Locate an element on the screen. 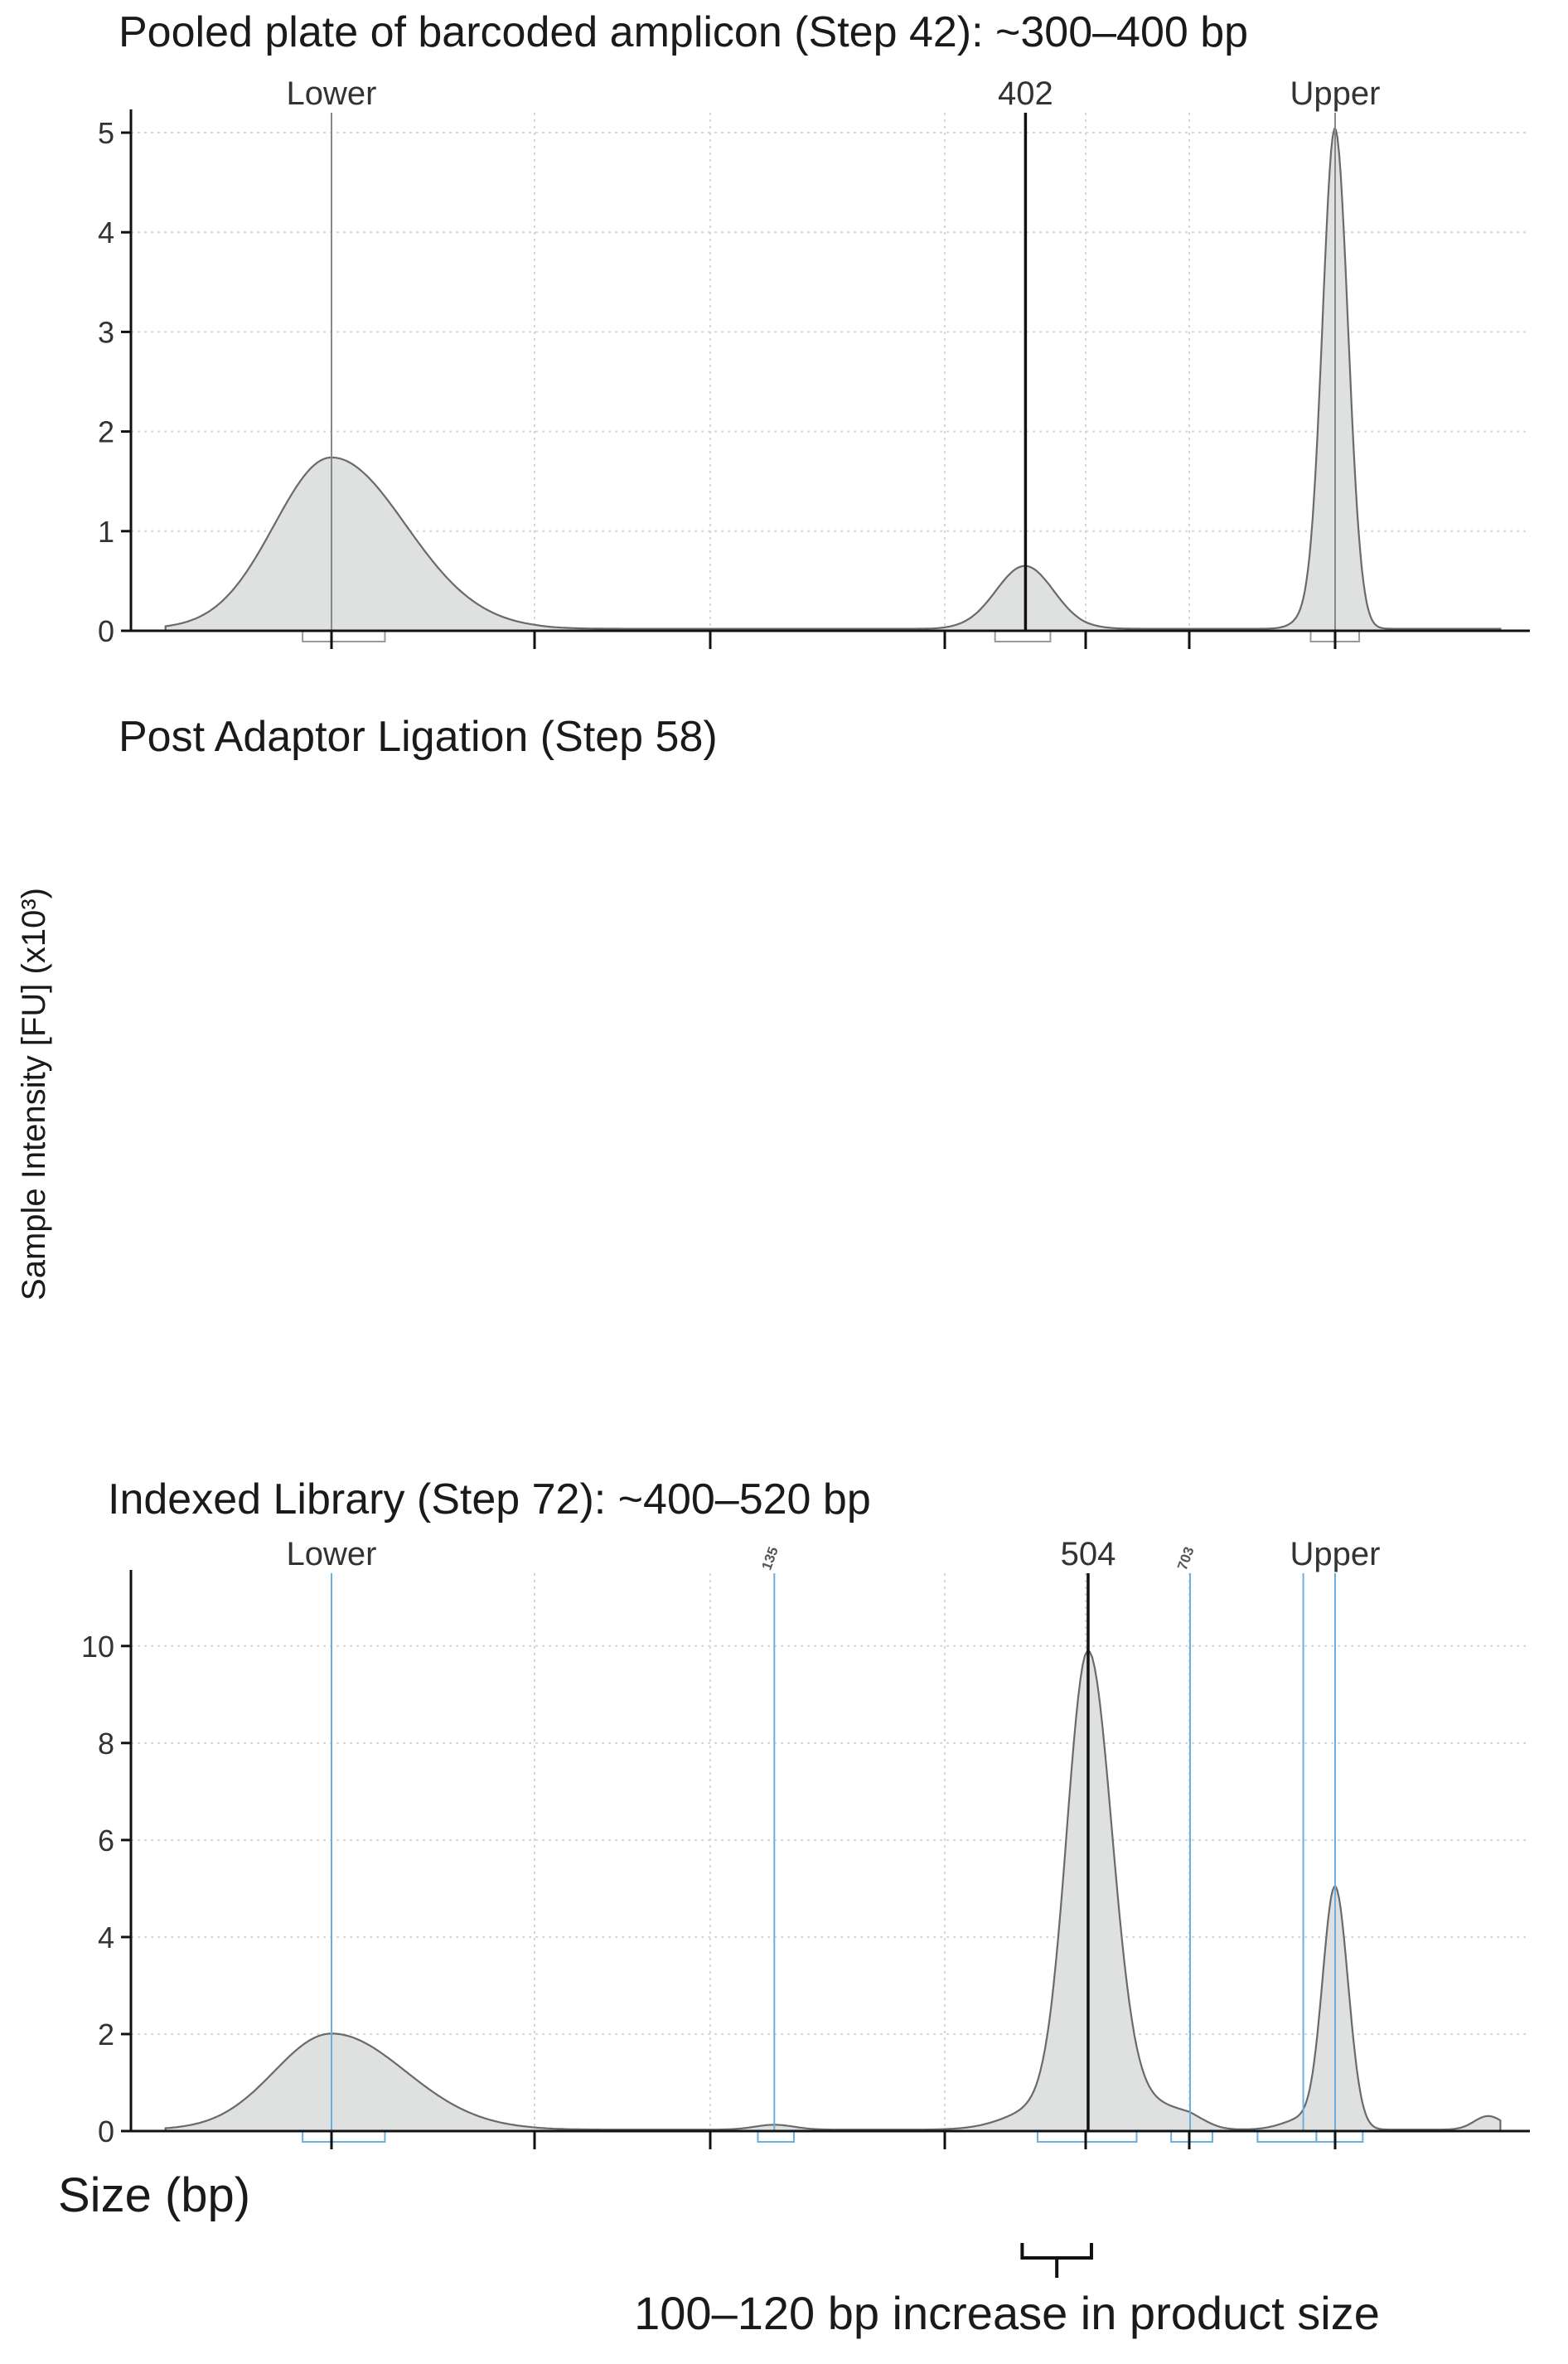  y-tick-label: 6 is located at coordinates (106, 1841).